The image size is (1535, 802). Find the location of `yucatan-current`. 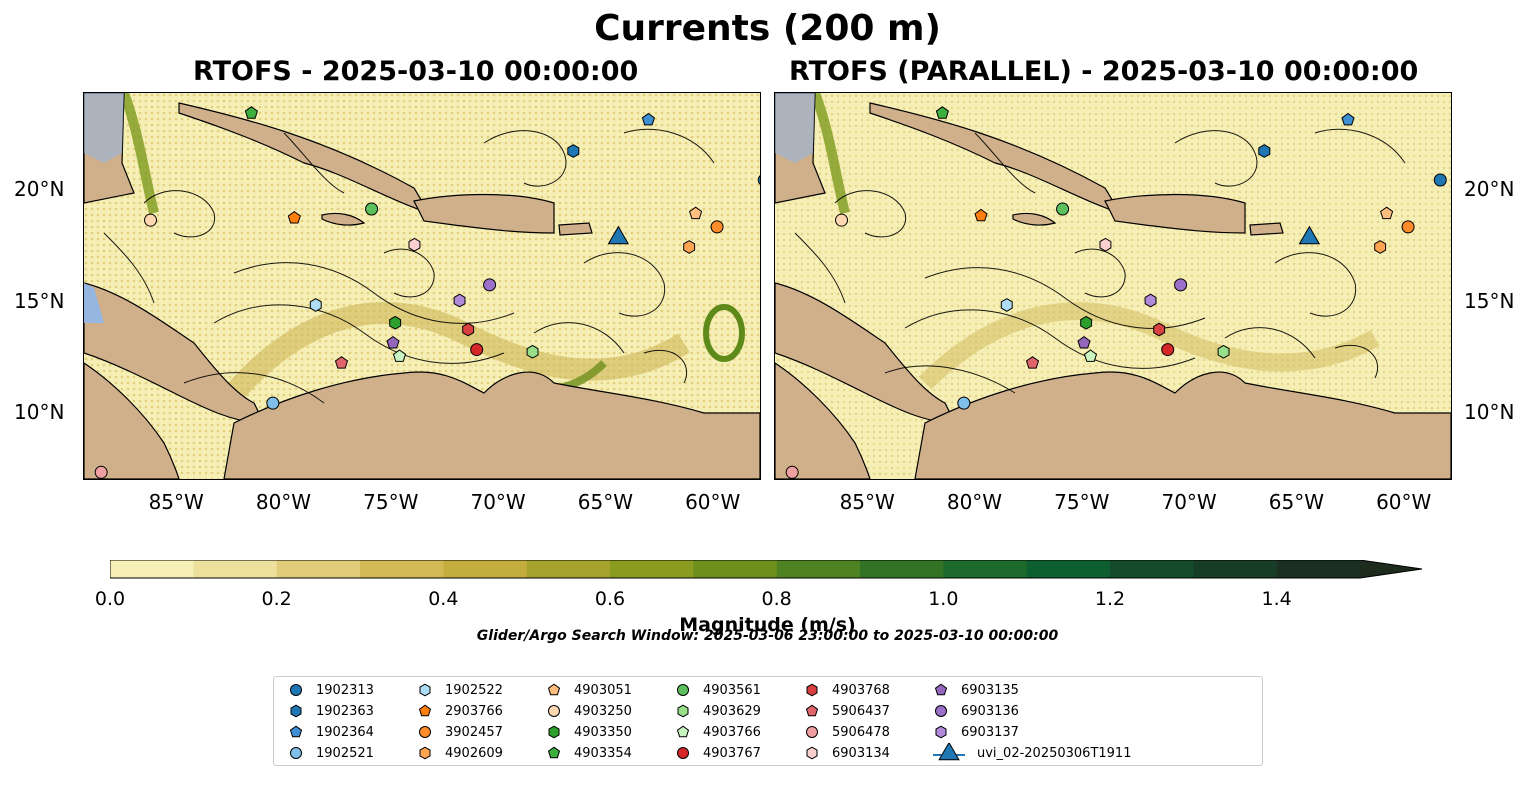

yucatan-current is located at coordinates (830, 154).